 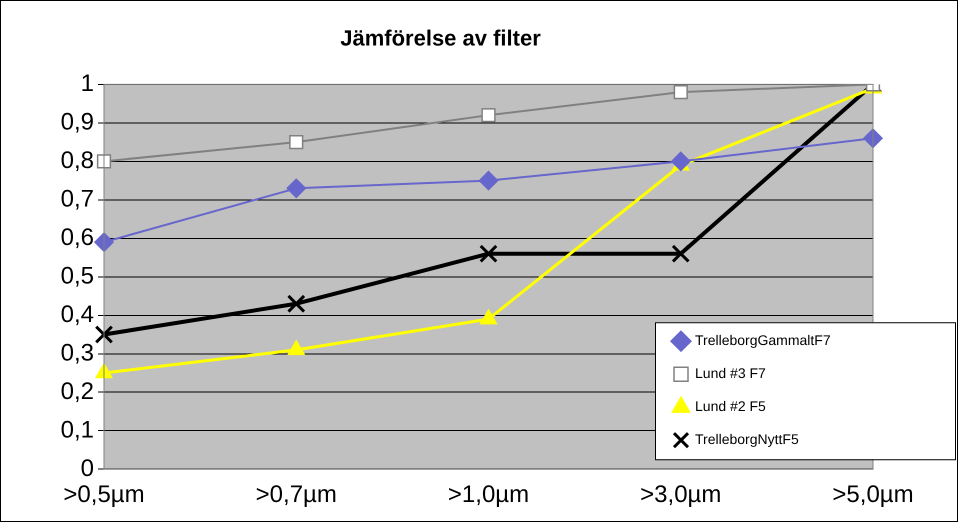 I want to click on y-tick-label: 0,5, so click(x=77, y=276).